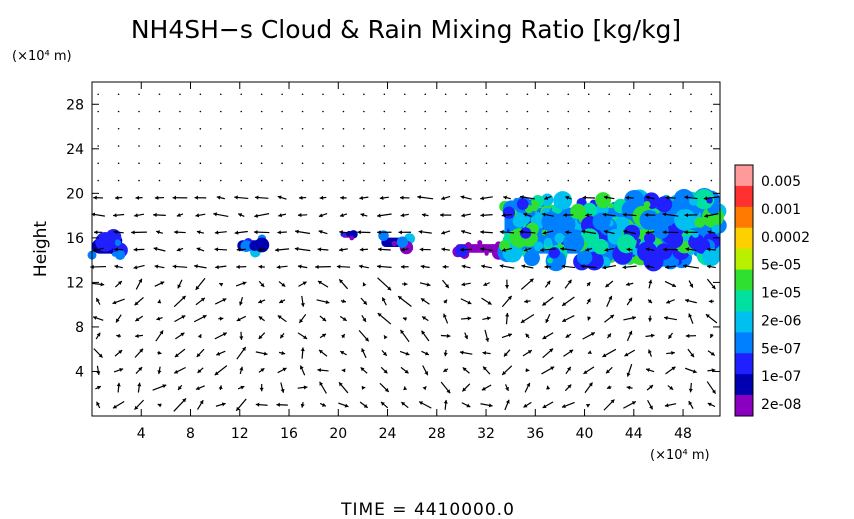 The width and height of the screenshot is (854, 519). Describe the element at coordinates (486, 434) in the screenshot. I see `x-tick-label: 32` at that location.